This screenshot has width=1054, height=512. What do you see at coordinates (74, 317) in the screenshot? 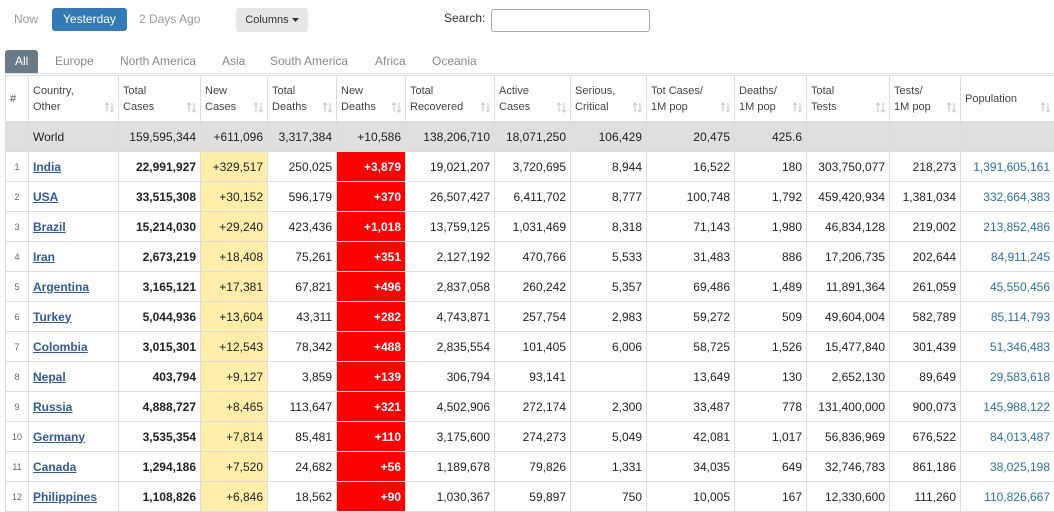
I see `country-link: Turkey` at bounding box center [74, 317].